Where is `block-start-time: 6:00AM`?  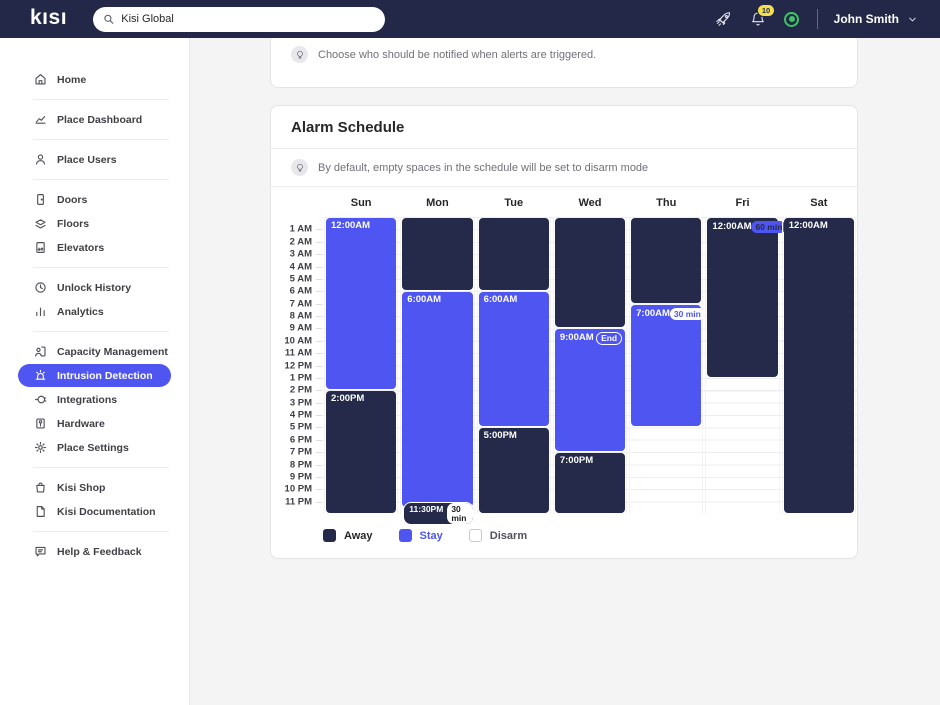
block-start-time: 6:00AM is located at coordinates (424, 300).